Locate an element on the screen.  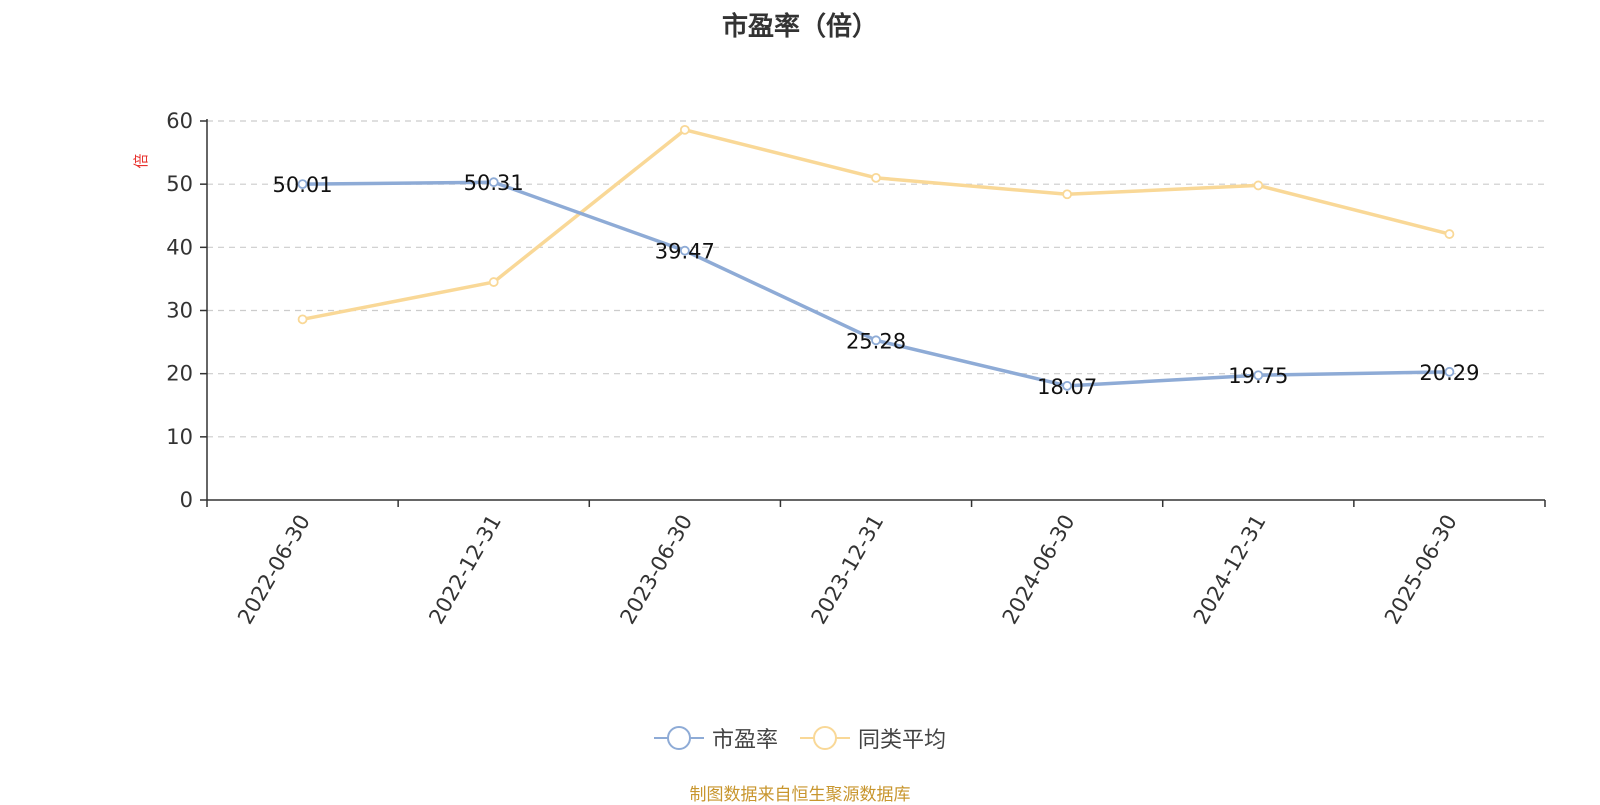
legend-item-pe: 市盈率 is located at coordinates (715, 738).